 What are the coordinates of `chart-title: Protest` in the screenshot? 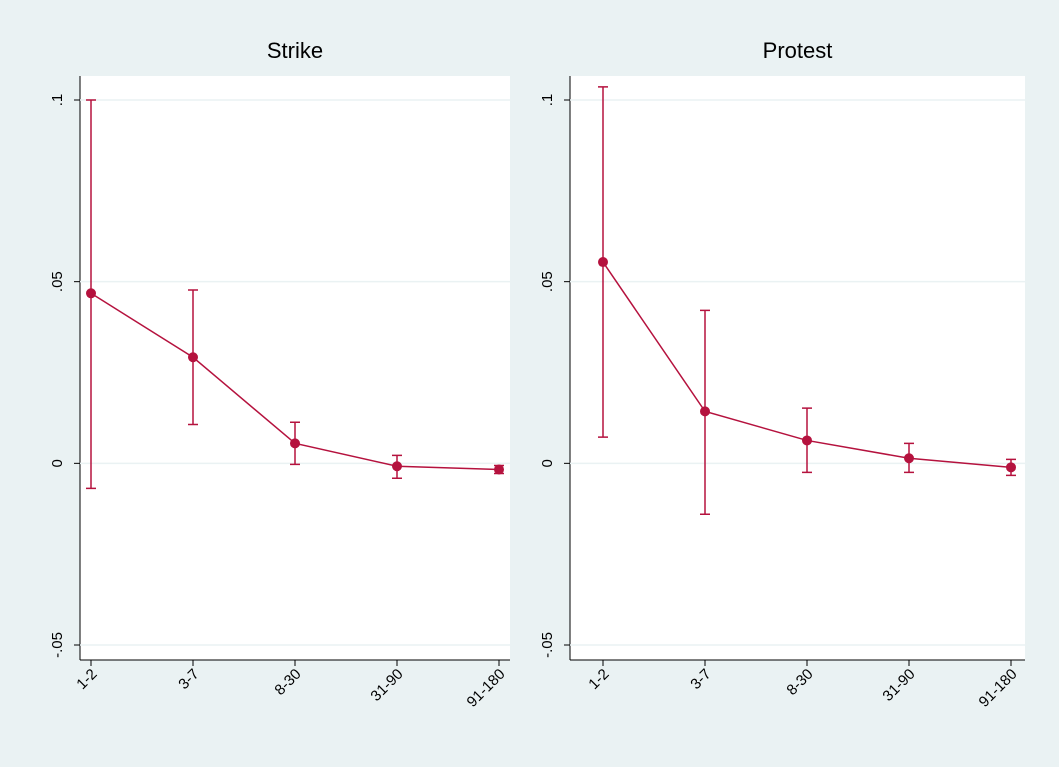 It's located at (798, 50).